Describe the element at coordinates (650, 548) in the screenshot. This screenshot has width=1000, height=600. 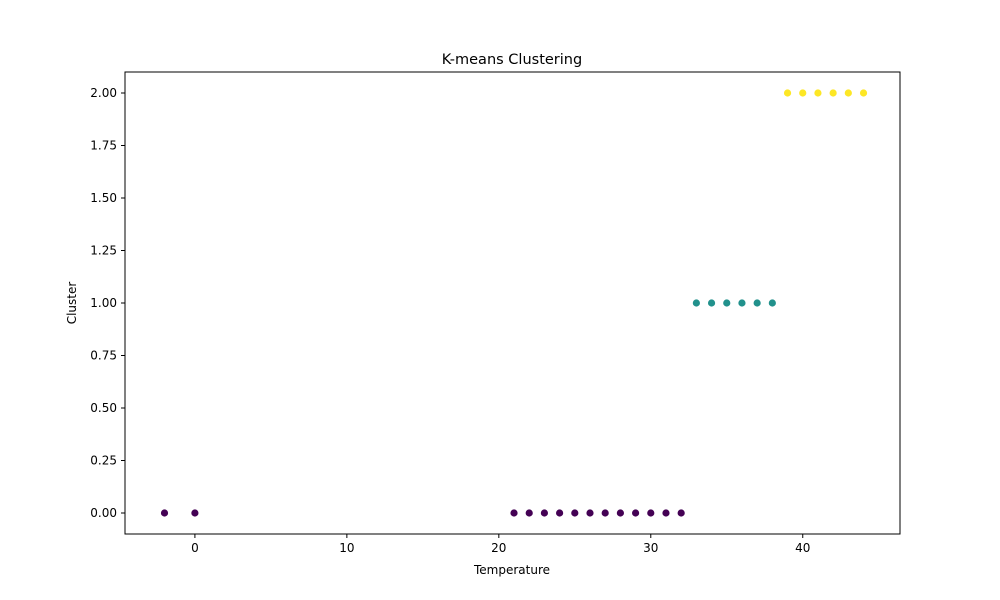
I see `x-tick-label: 30` at that location.